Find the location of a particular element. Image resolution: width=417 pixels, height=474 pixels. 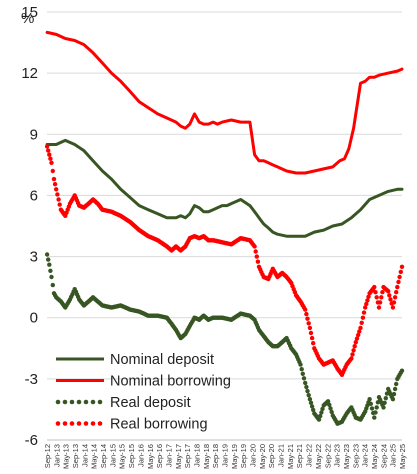

x-tick-label: Jan-25 is located at coordinates (393, 455).